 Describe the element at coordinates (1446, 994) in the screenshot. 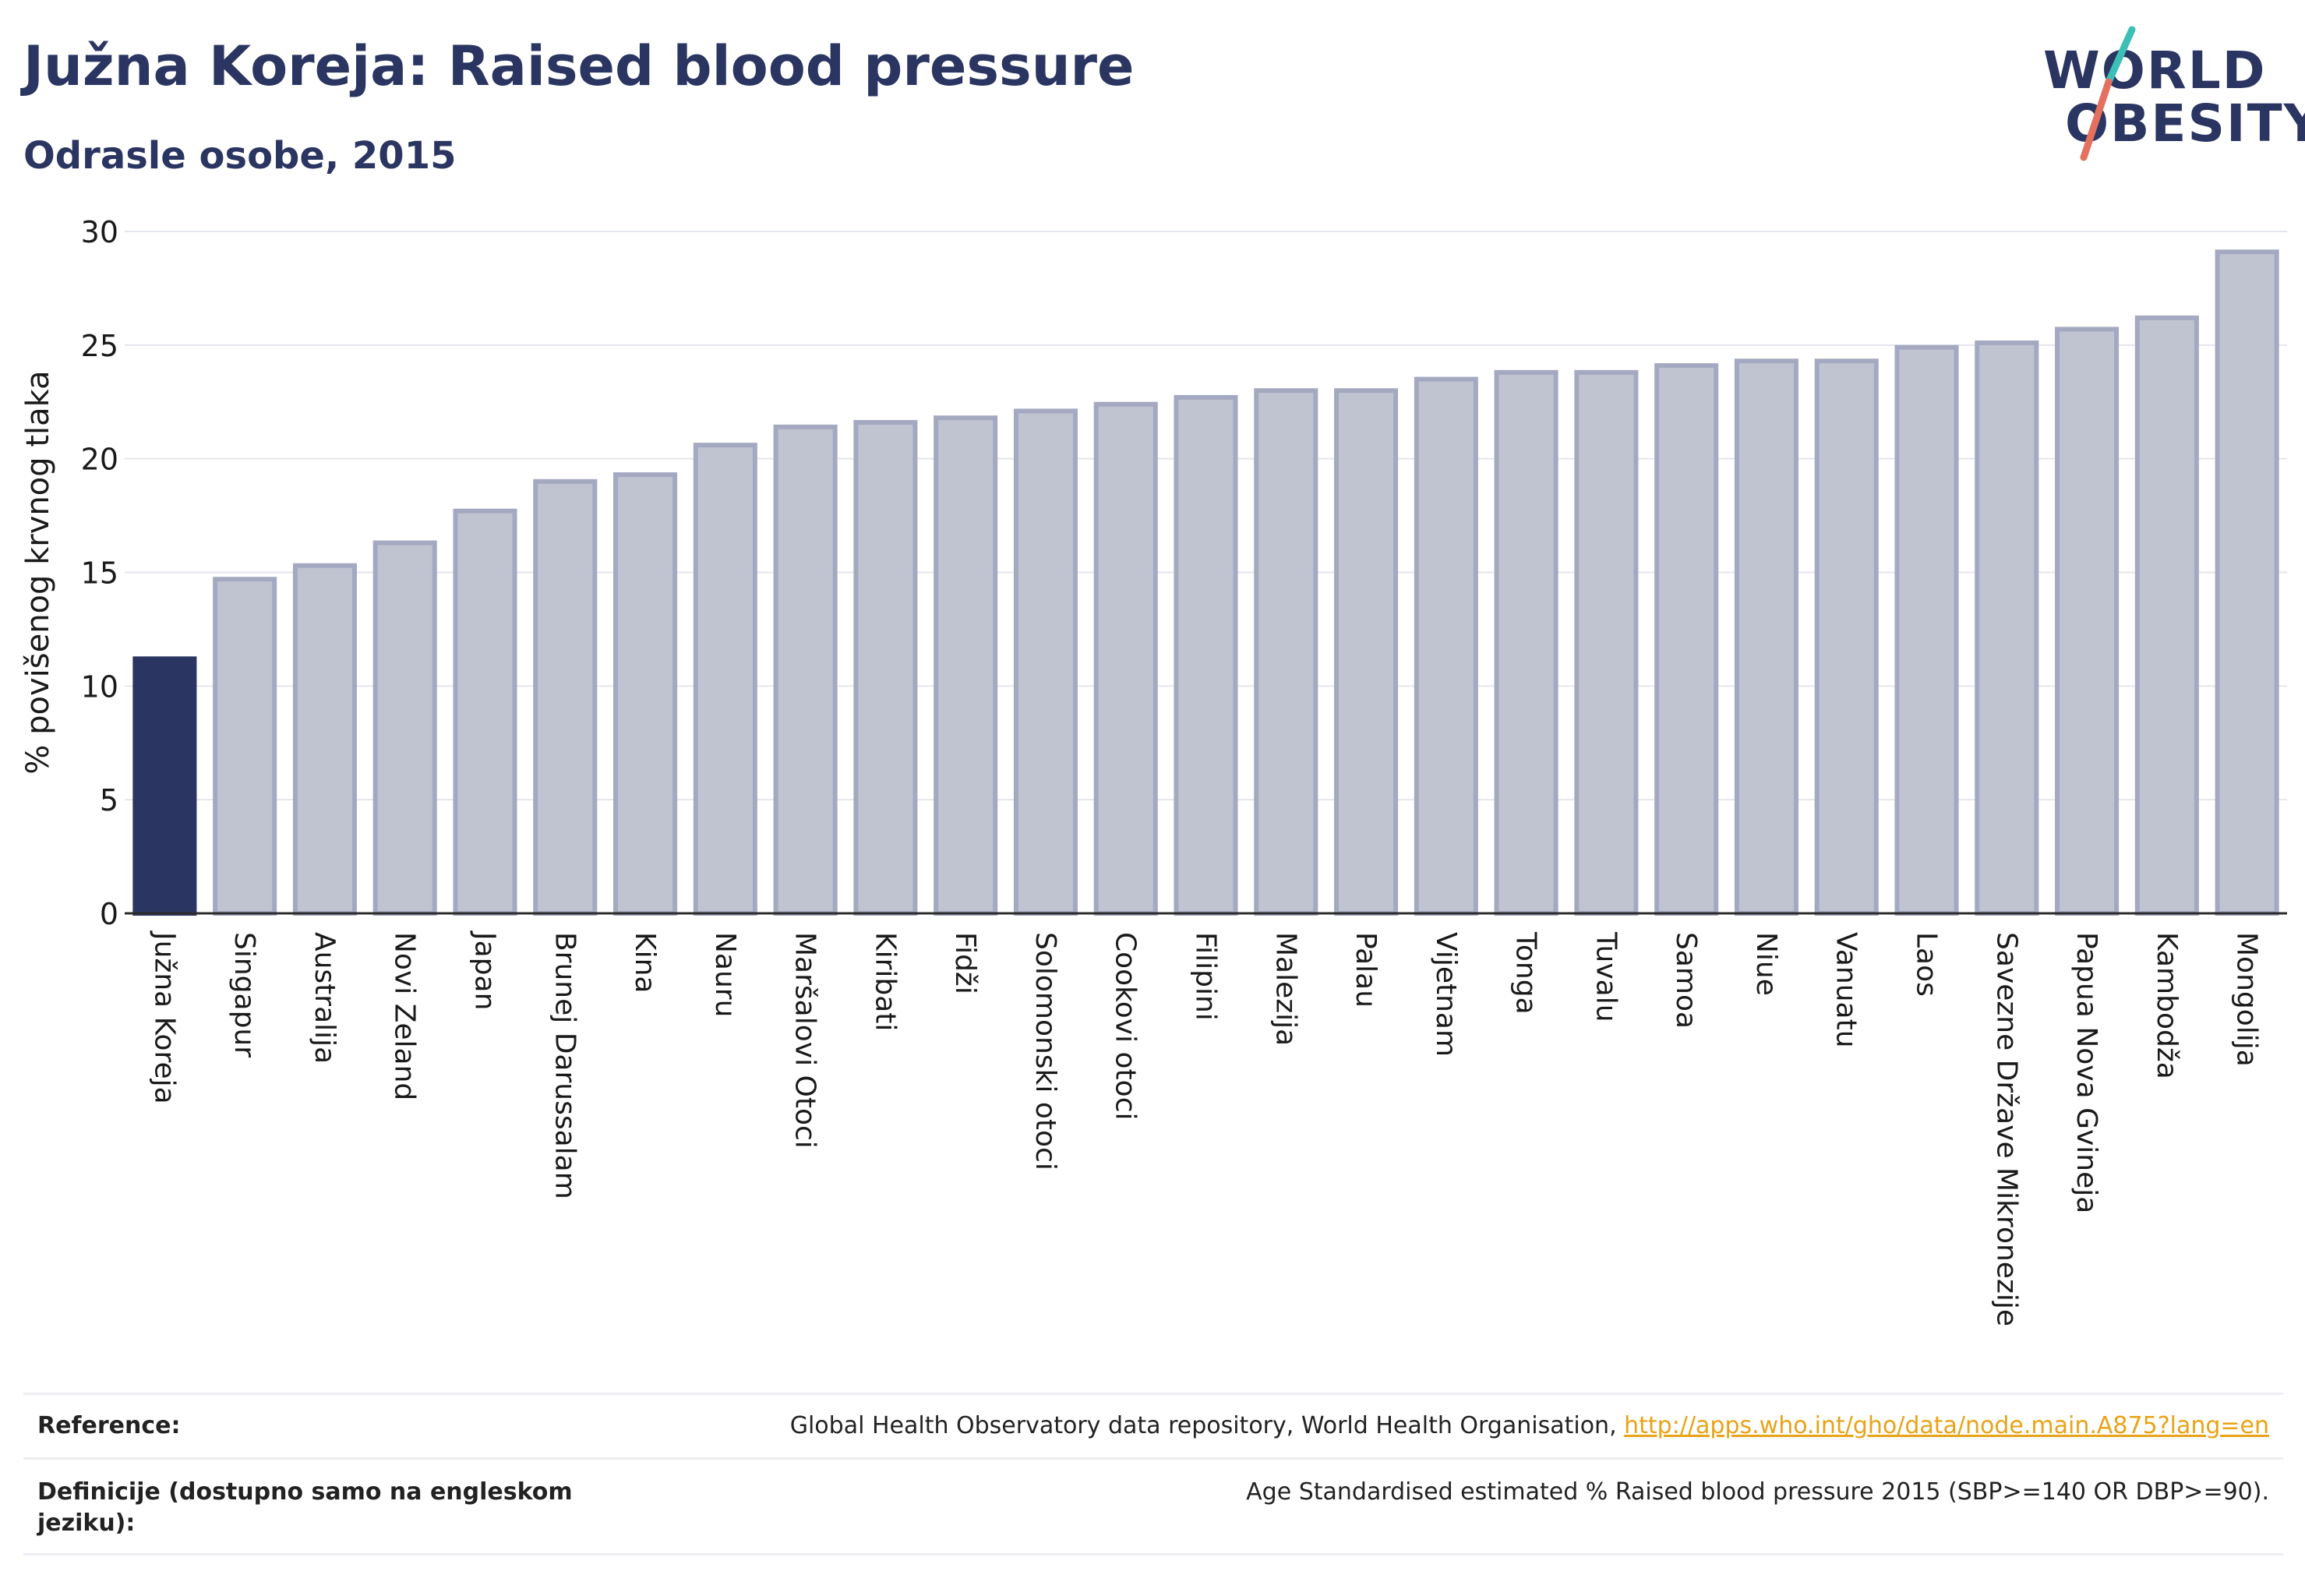

I see `x-tick-label: Vijetnam` at that location.